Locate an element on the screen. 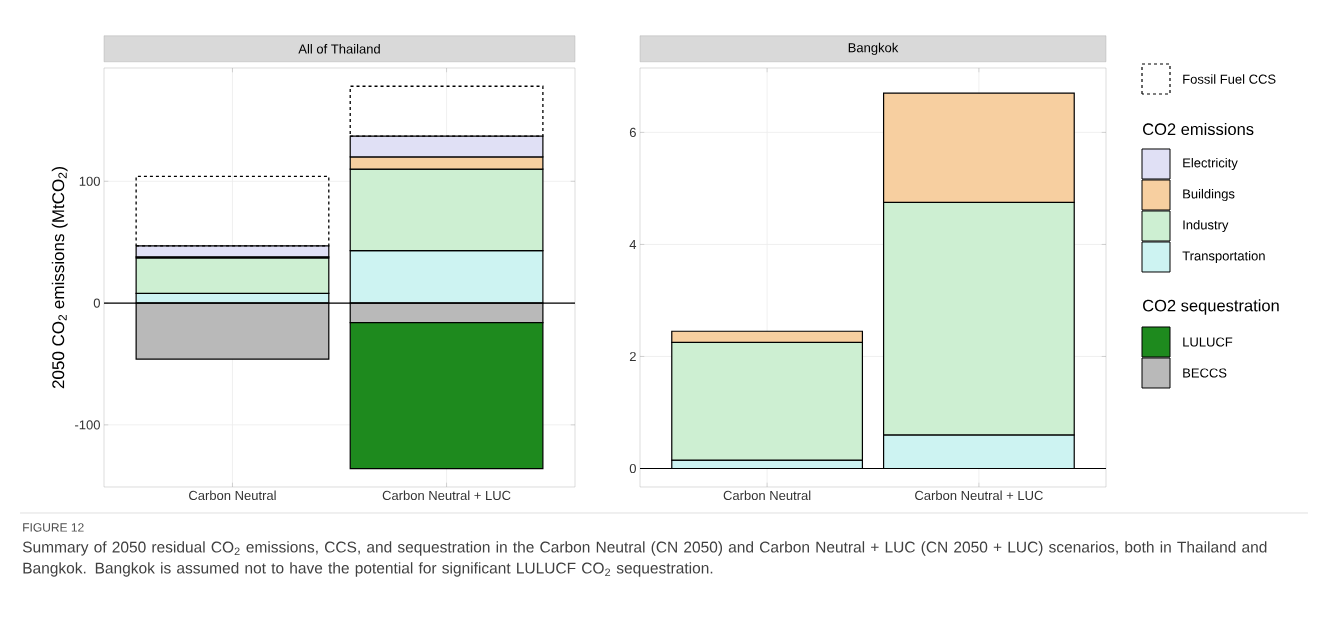 This screenshot has width=1328, height=621. legend-label: Transportation is located at coordinates (1223, 257).